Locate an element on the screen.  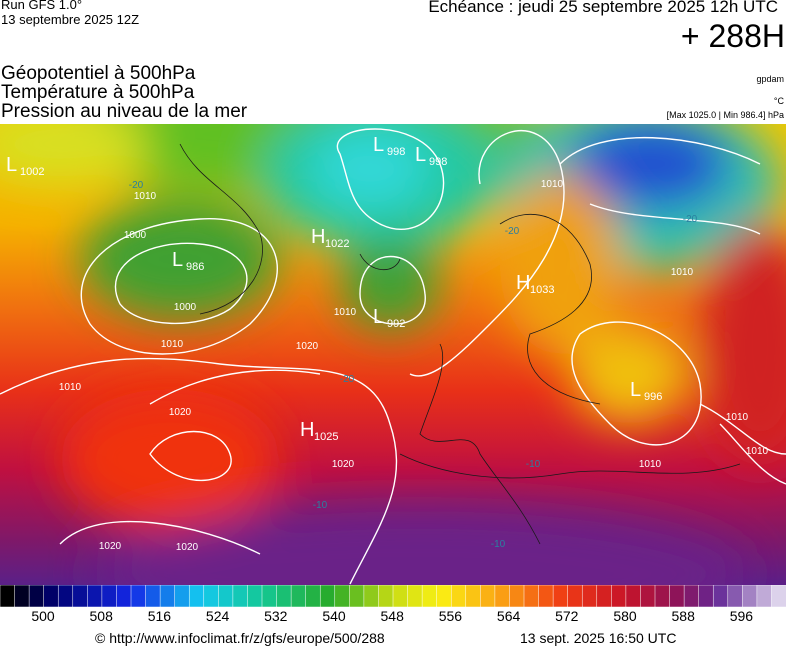
colorbar-label: 580 is located at coordinates (625, 616).